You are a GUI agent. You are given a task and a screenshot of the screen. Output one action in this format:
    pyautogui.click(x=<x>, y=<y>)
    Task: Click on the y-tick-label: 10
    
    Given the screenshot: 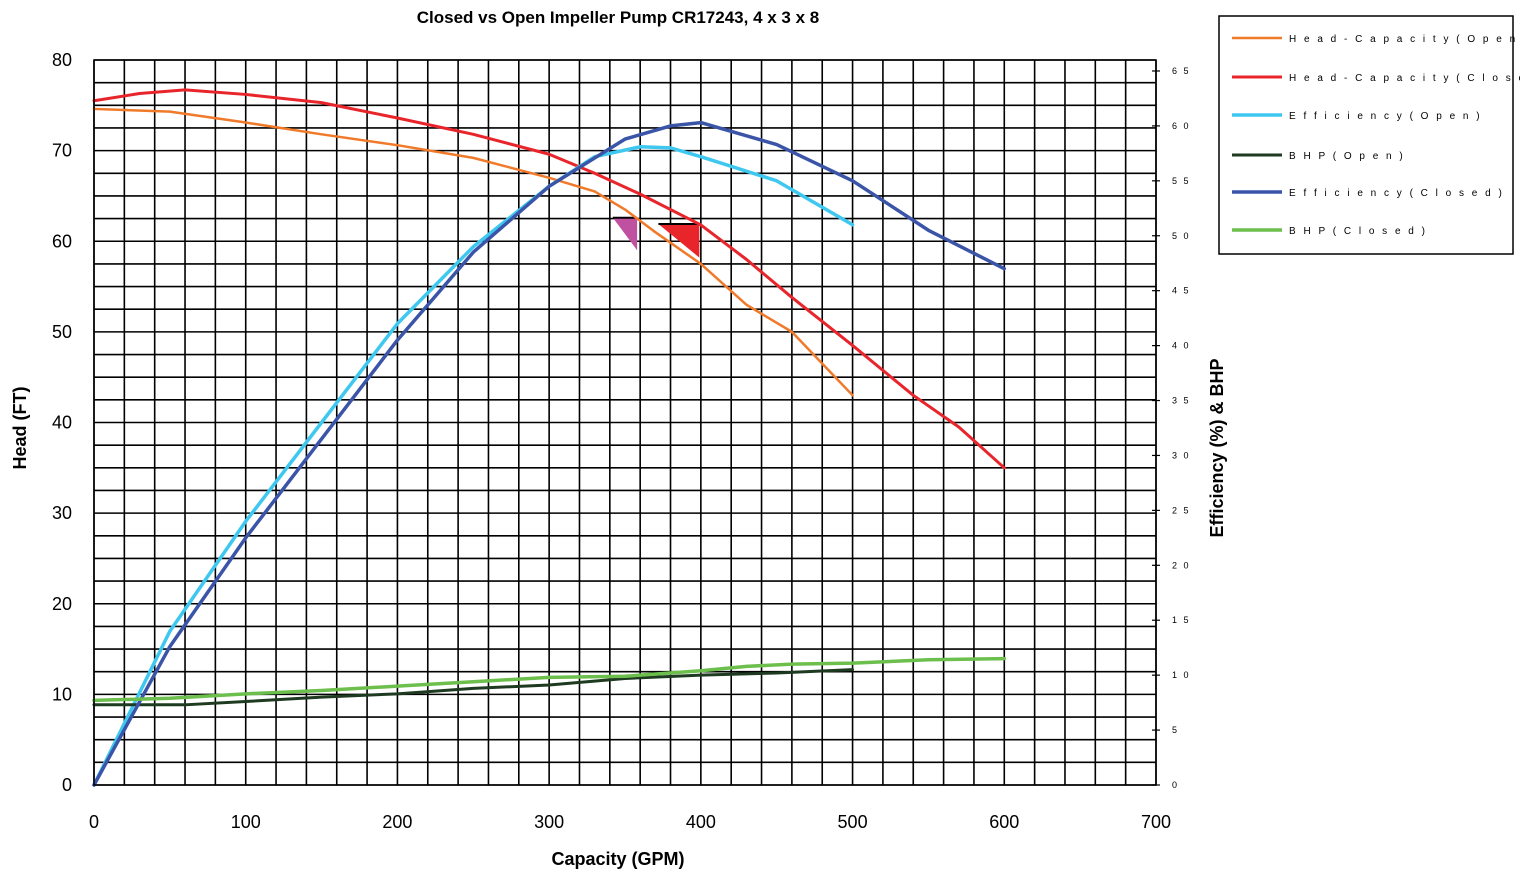 What is the action you would take?
    pyautogui.click(x=62, y=694)
    